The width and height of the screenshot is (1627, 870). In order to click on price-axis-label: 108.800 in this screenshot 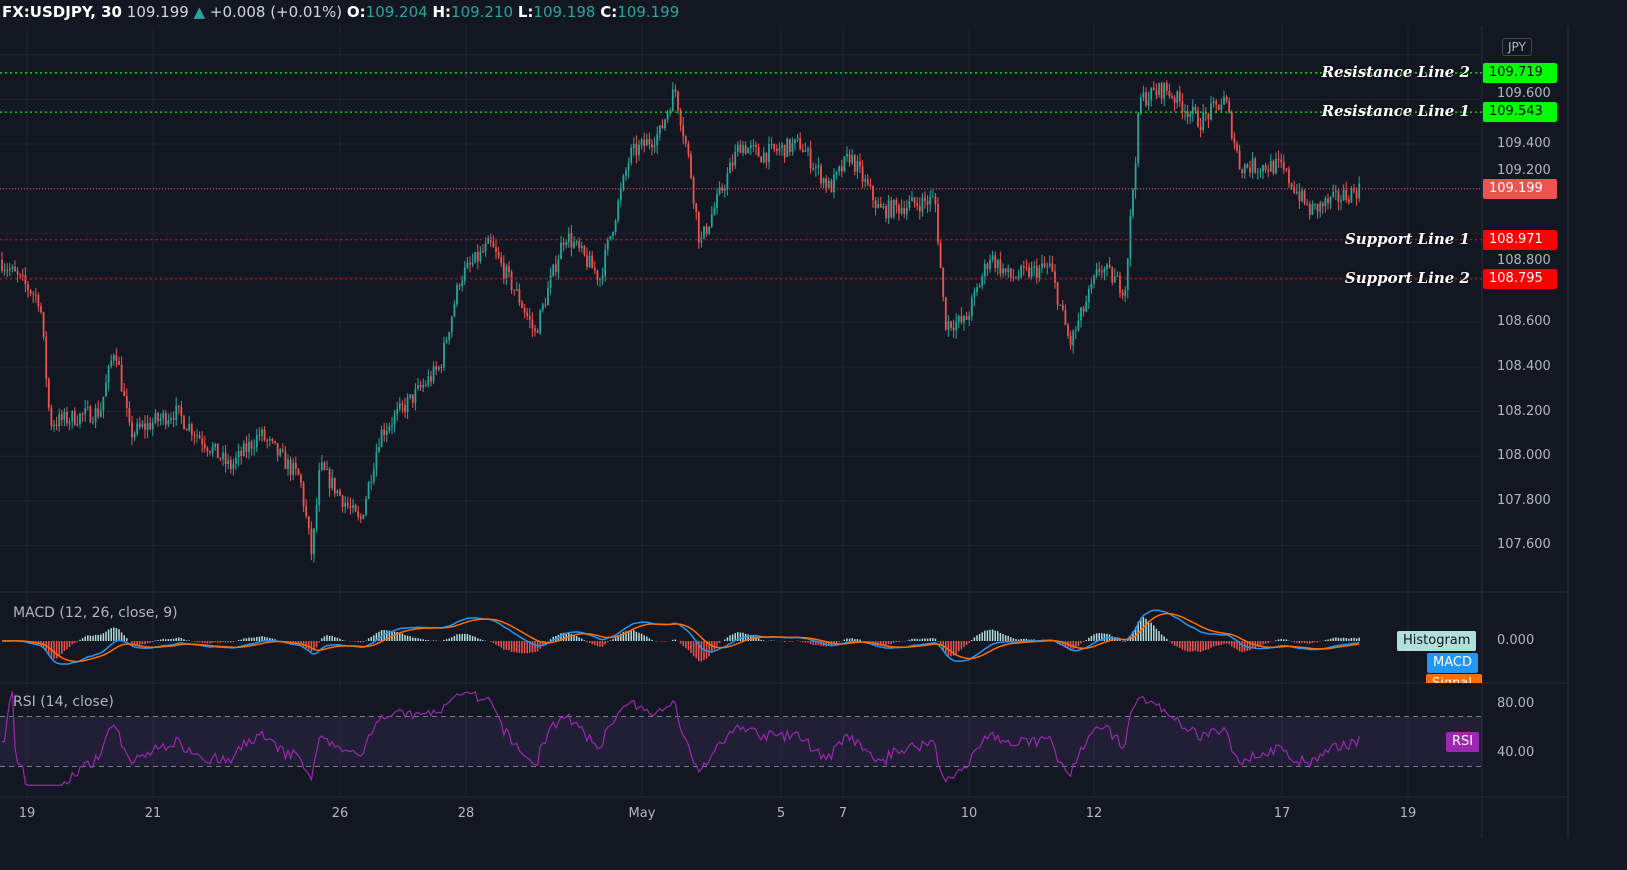, I will do `click(1524, 260)`.